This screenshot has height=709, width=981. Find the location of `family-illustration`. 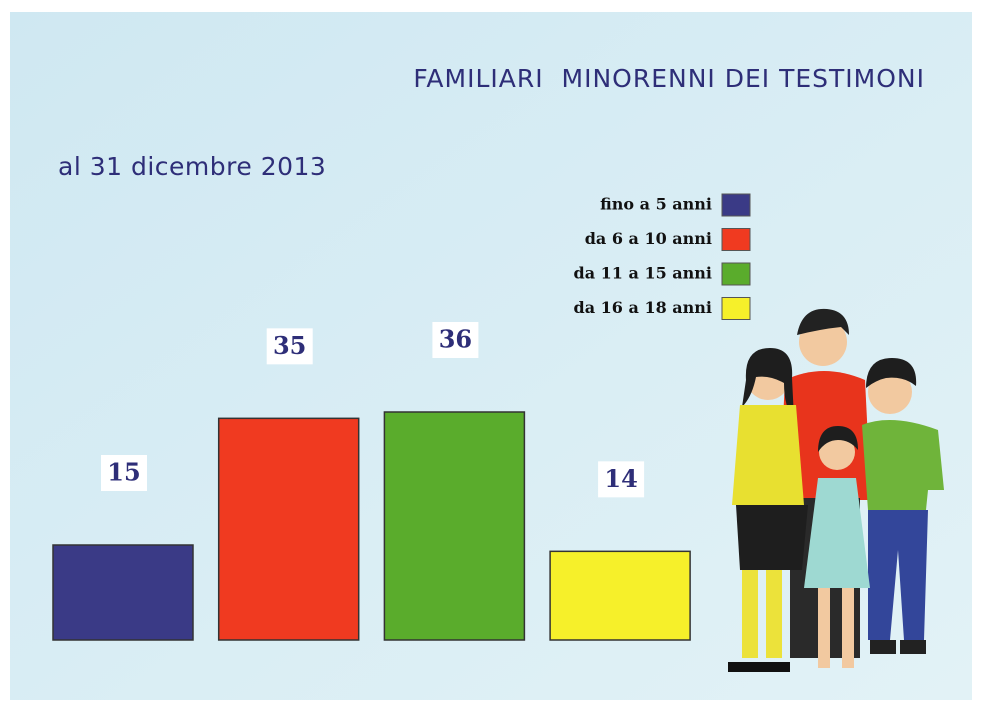

family-illustration is located at coordinates (836, 490).